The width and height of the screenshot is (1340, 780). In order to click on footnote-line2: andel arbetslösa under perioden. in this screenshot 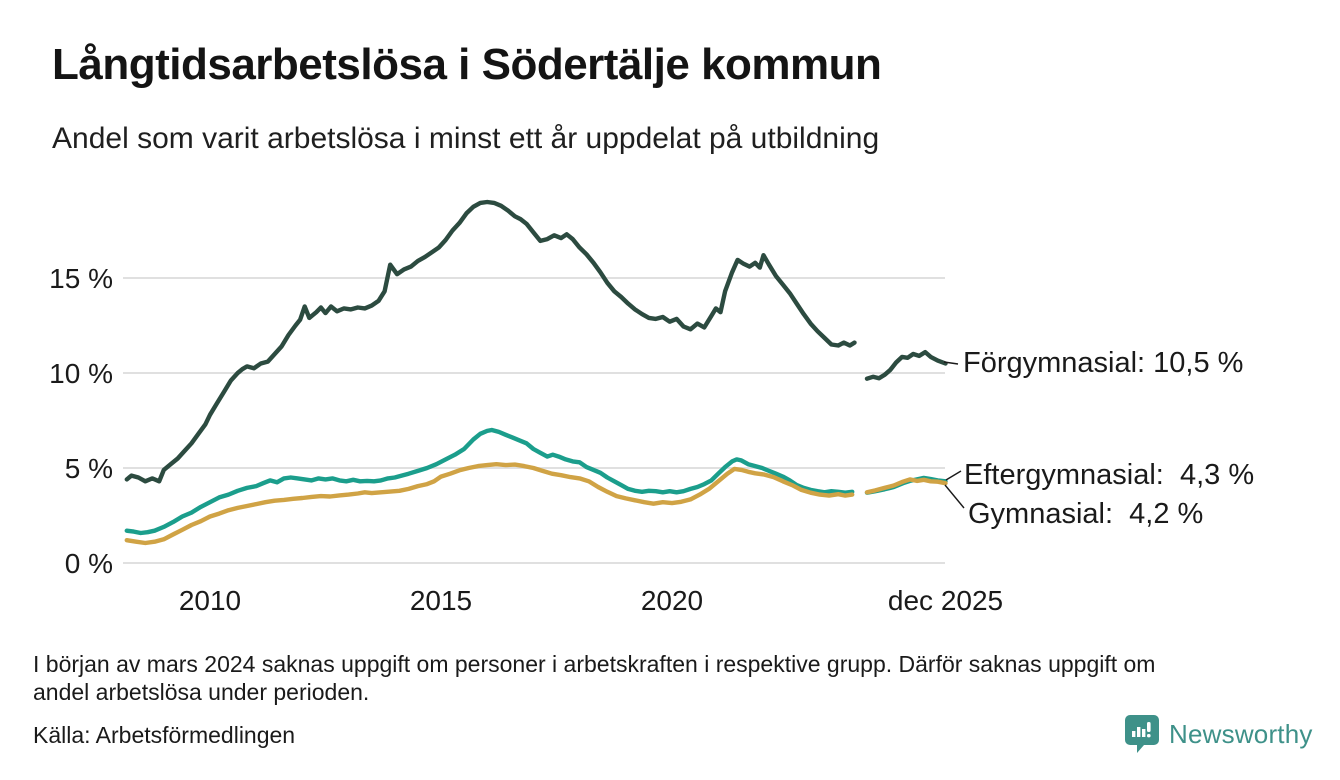, I will do `click(201, 692)`.